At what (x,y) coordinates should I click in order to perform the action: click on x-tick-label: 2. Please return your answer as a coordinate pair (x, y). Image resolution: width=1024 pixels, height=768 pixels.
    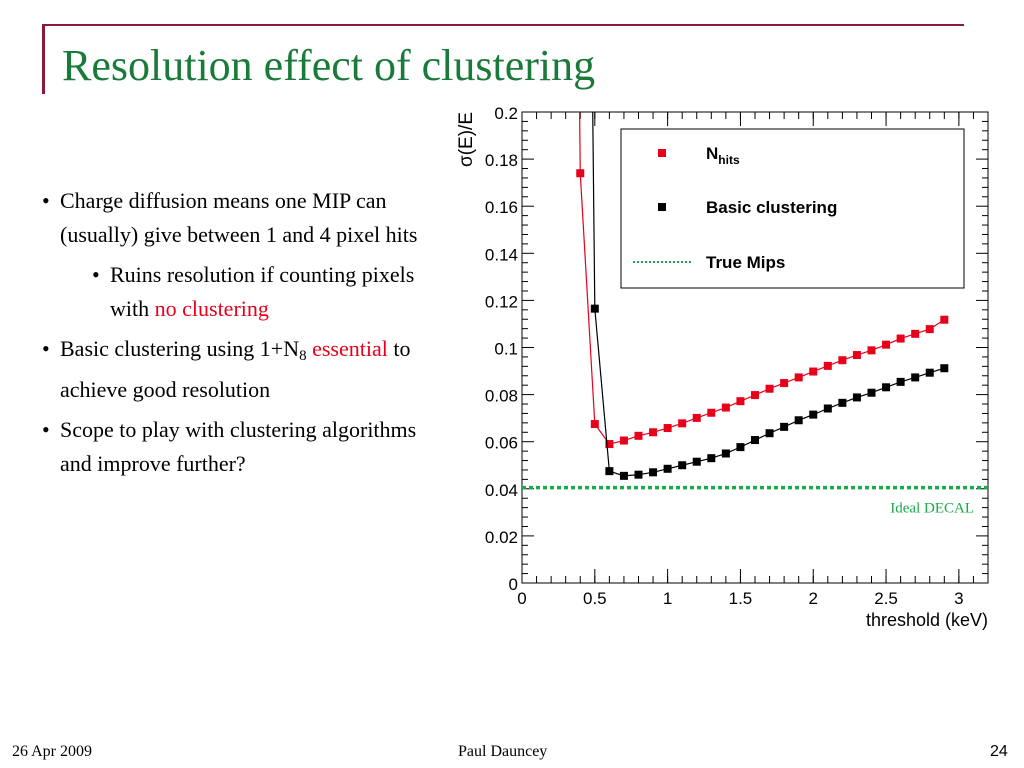
    Looking at the image, I should click on (813, 598).